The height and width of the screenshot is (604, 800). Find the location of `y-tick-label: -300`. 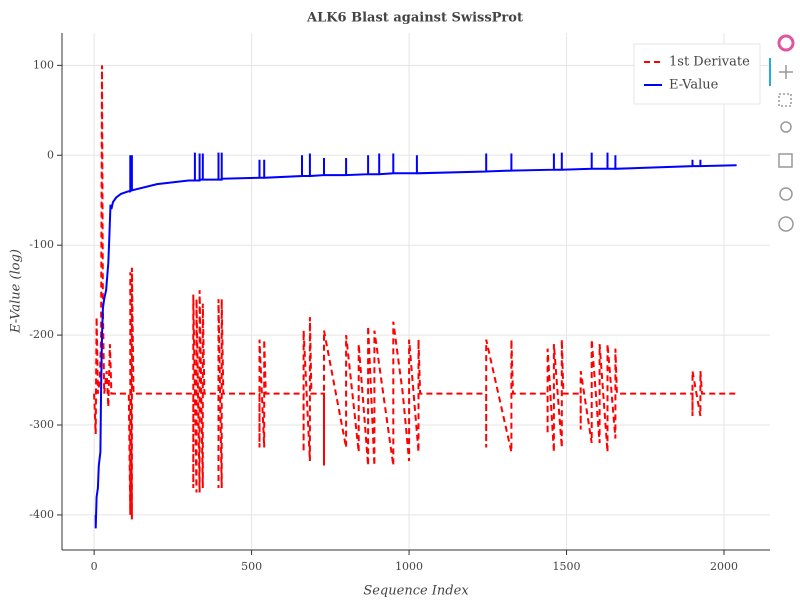

y-tick-label: -300 is located at coordinates (41, 424).